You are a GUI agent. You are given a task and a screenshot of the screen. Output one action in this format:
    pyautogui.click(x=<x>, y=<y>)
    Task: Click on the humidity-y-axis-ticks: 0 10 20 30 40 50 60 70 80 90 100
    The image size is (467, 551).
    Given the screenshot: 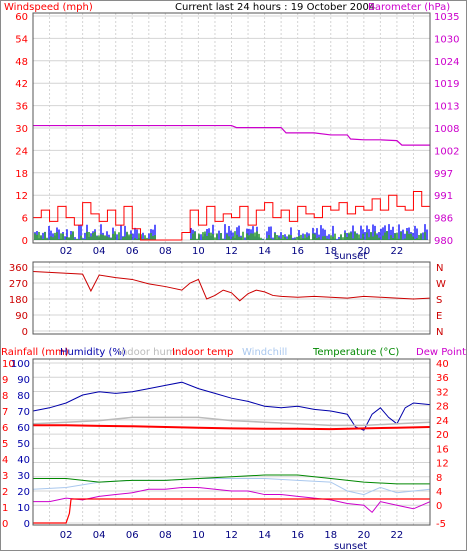 What is the action you would take?
    pyautogui.click(x=20, y=444)
    